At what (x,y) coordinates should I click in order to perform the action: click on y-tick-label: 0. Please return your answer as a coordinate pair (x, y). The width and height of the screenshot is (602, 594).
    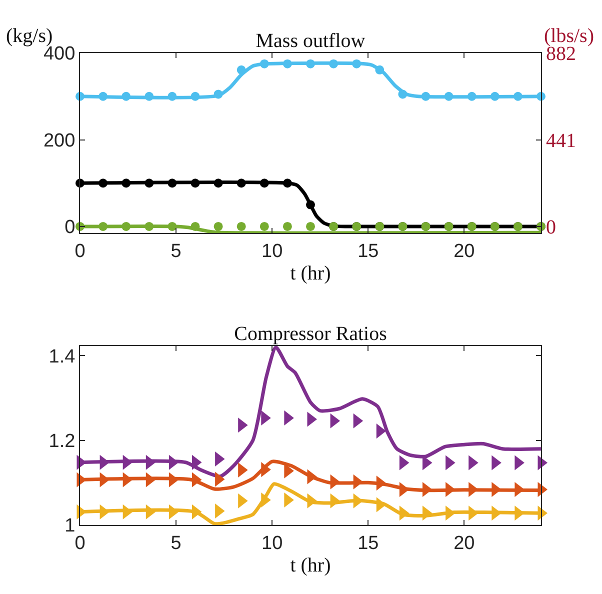
    Looking at the image, I should click on (70, 227).